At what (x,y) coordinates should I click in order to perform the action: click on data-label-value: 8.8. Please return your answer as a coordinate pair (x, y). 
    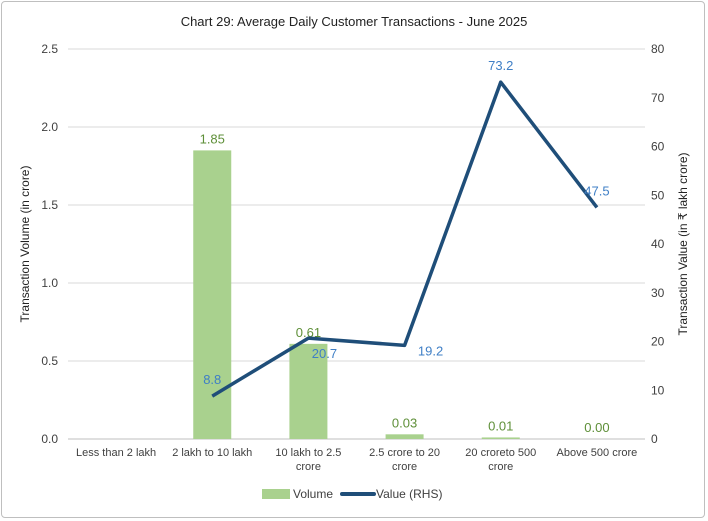
    Looking at the image, I should click on (212, 379).